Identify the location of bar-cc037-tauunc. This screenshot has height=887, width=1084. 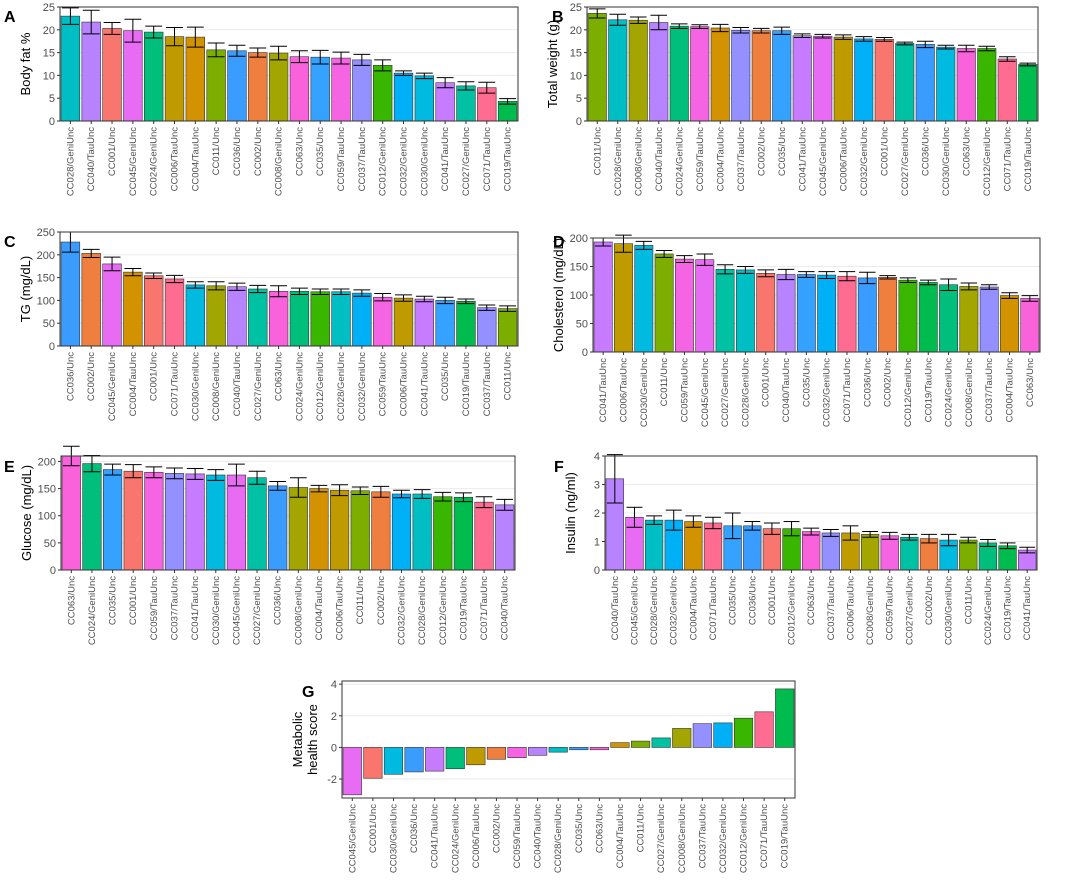
(702, 735).